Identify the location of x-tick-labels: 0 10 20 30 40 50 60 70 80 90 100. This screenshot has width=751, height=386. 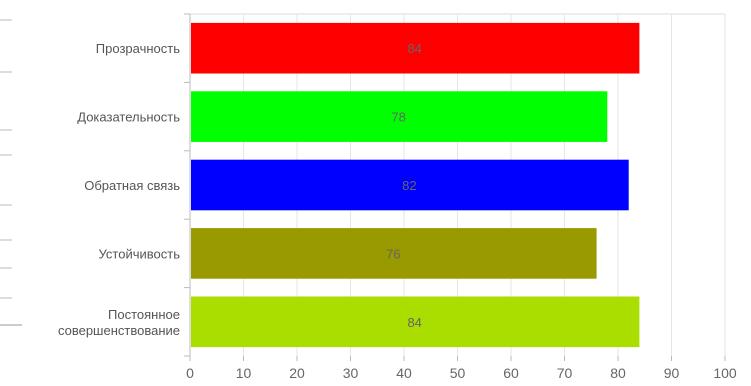
(461, 373).